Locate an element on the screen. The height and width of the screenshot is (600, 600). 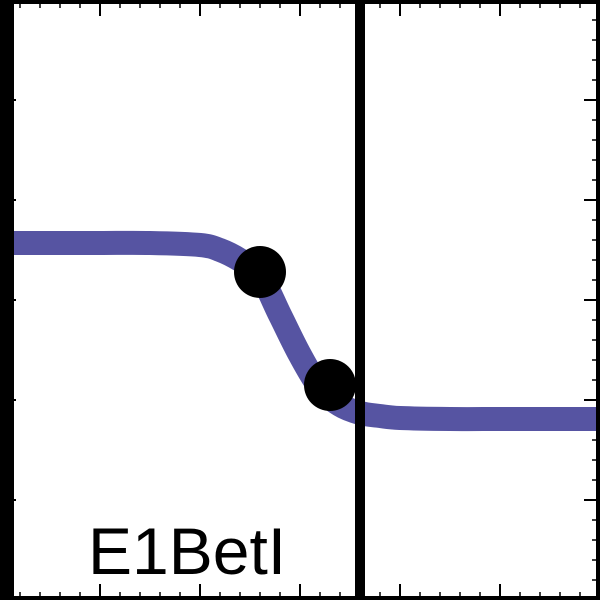
data-points-layer is located at coordinates (295, 328).